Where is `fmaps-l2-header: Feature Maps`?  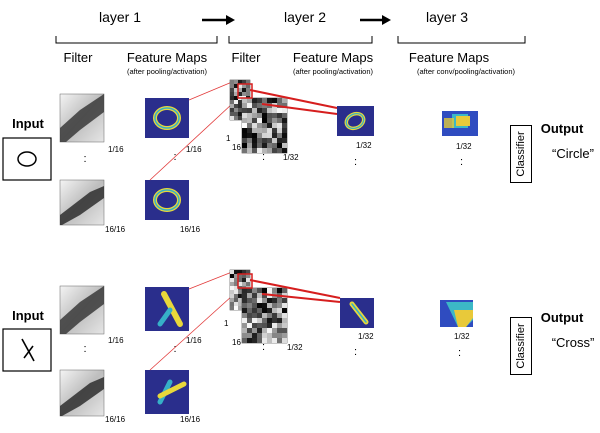 fmaps-l2-header: Feature Maps is located at coordinates (333, 57).